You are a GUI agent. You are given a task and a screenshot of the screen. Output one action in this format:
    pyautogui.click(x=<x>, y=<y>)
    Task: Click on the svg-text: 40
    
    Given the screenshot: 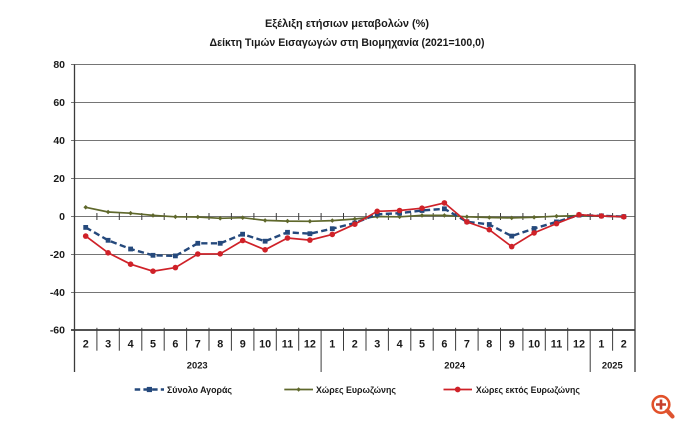 What is the action you would take?
    pyautogui.click(x=59, y=141)
    